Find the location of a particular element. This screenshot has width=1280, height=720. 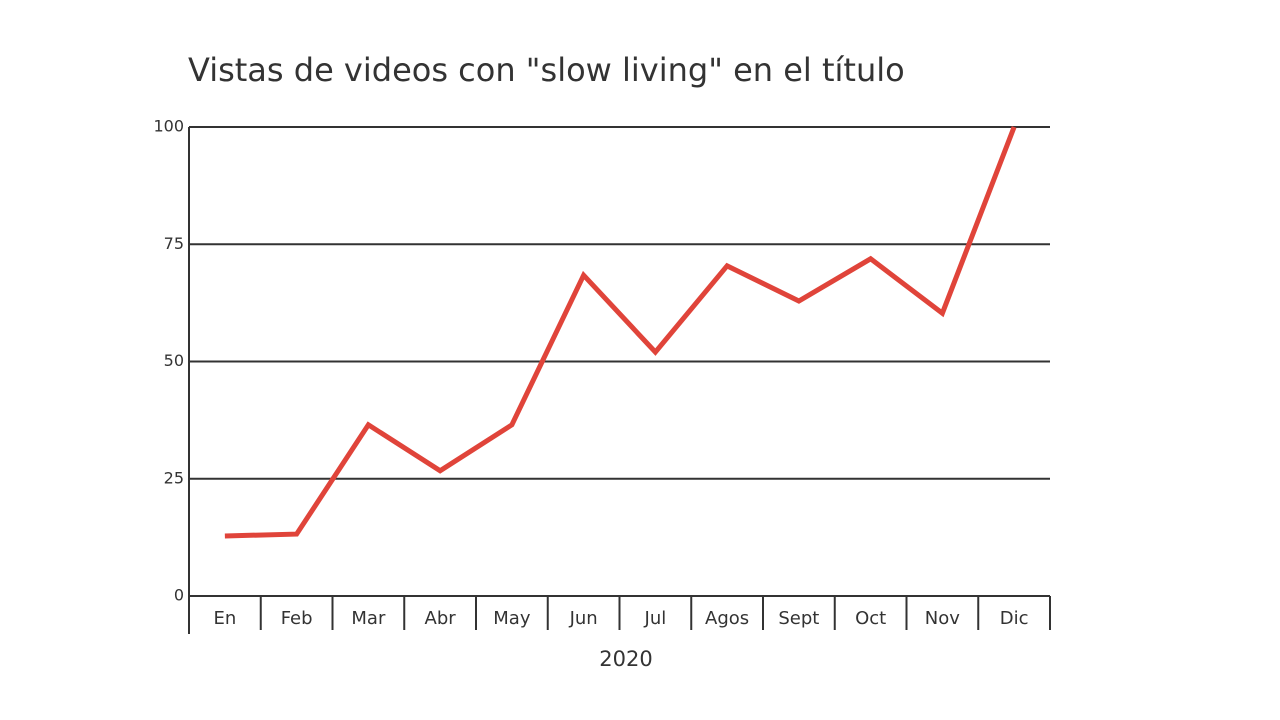

x-tick-label: Agos is located at coordinates (727, 618).